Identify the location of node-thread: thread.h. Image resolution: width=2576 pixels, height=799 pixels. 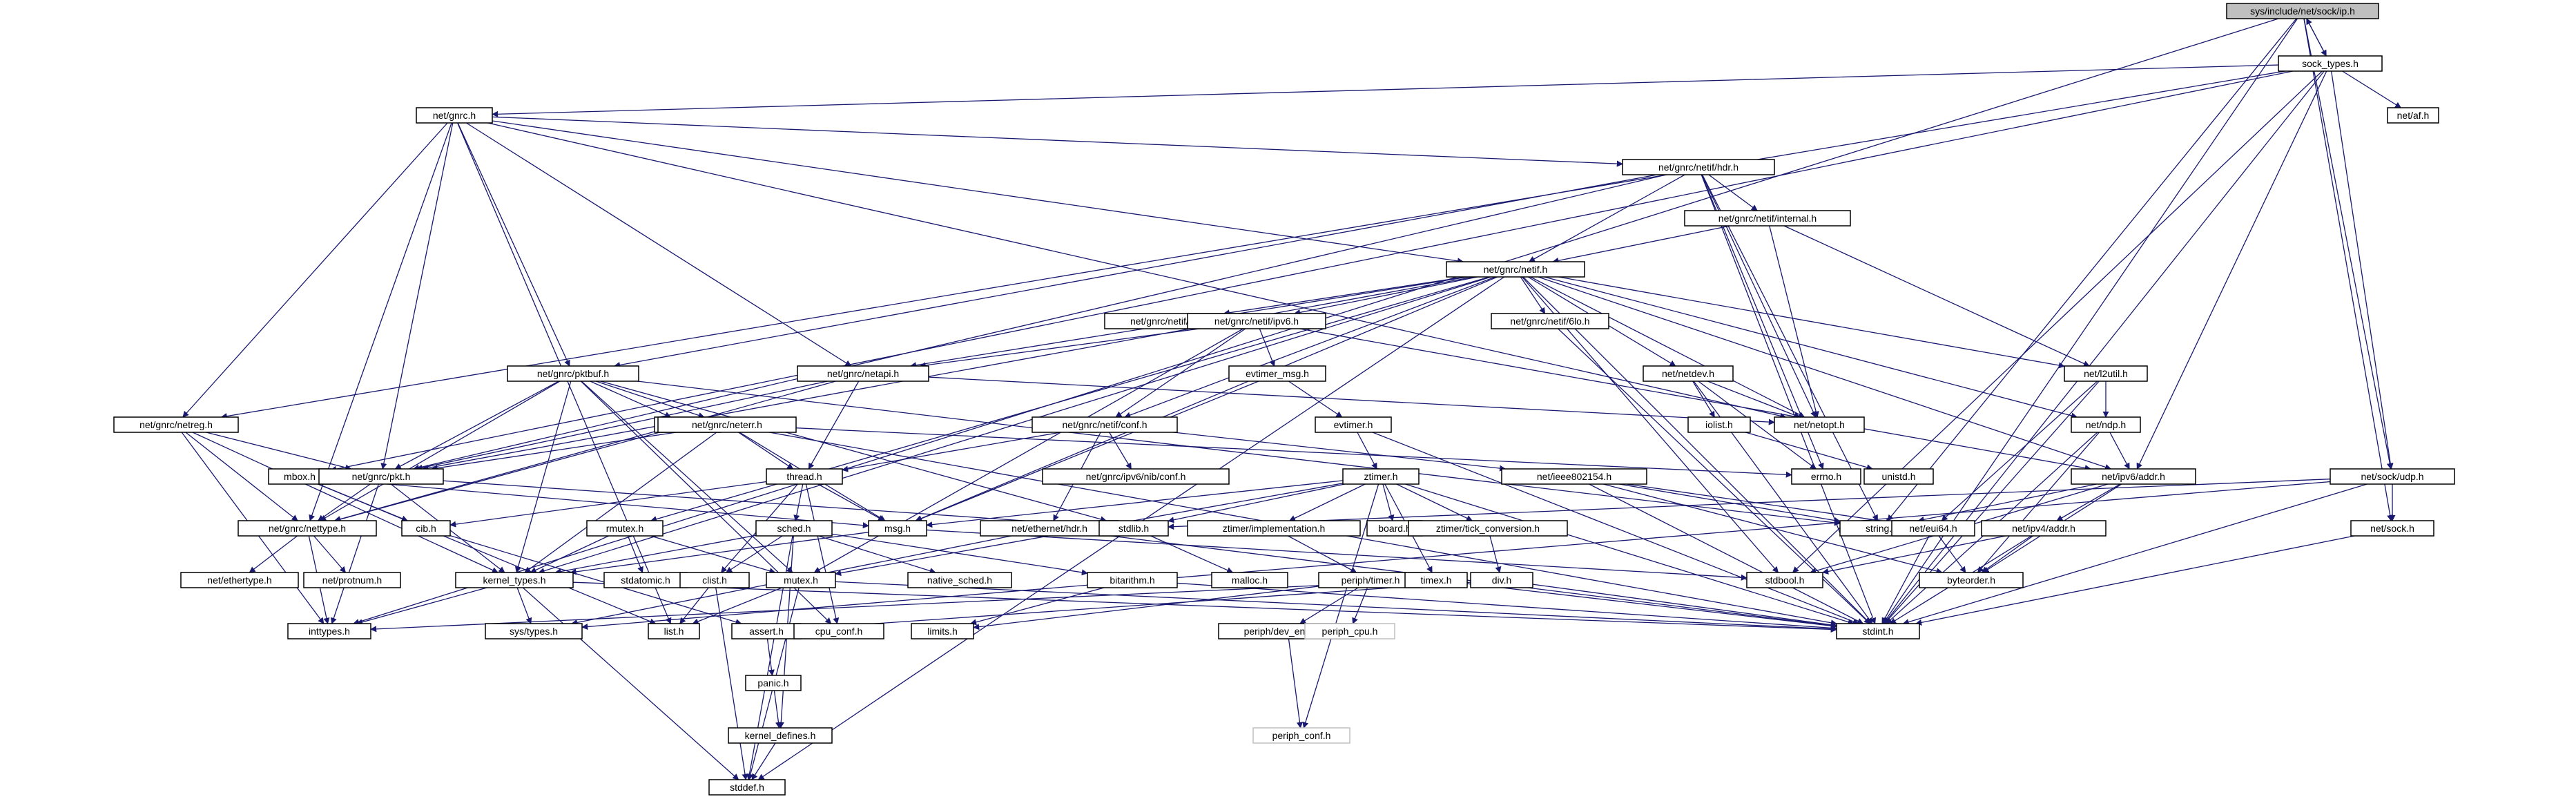
(804, 476).